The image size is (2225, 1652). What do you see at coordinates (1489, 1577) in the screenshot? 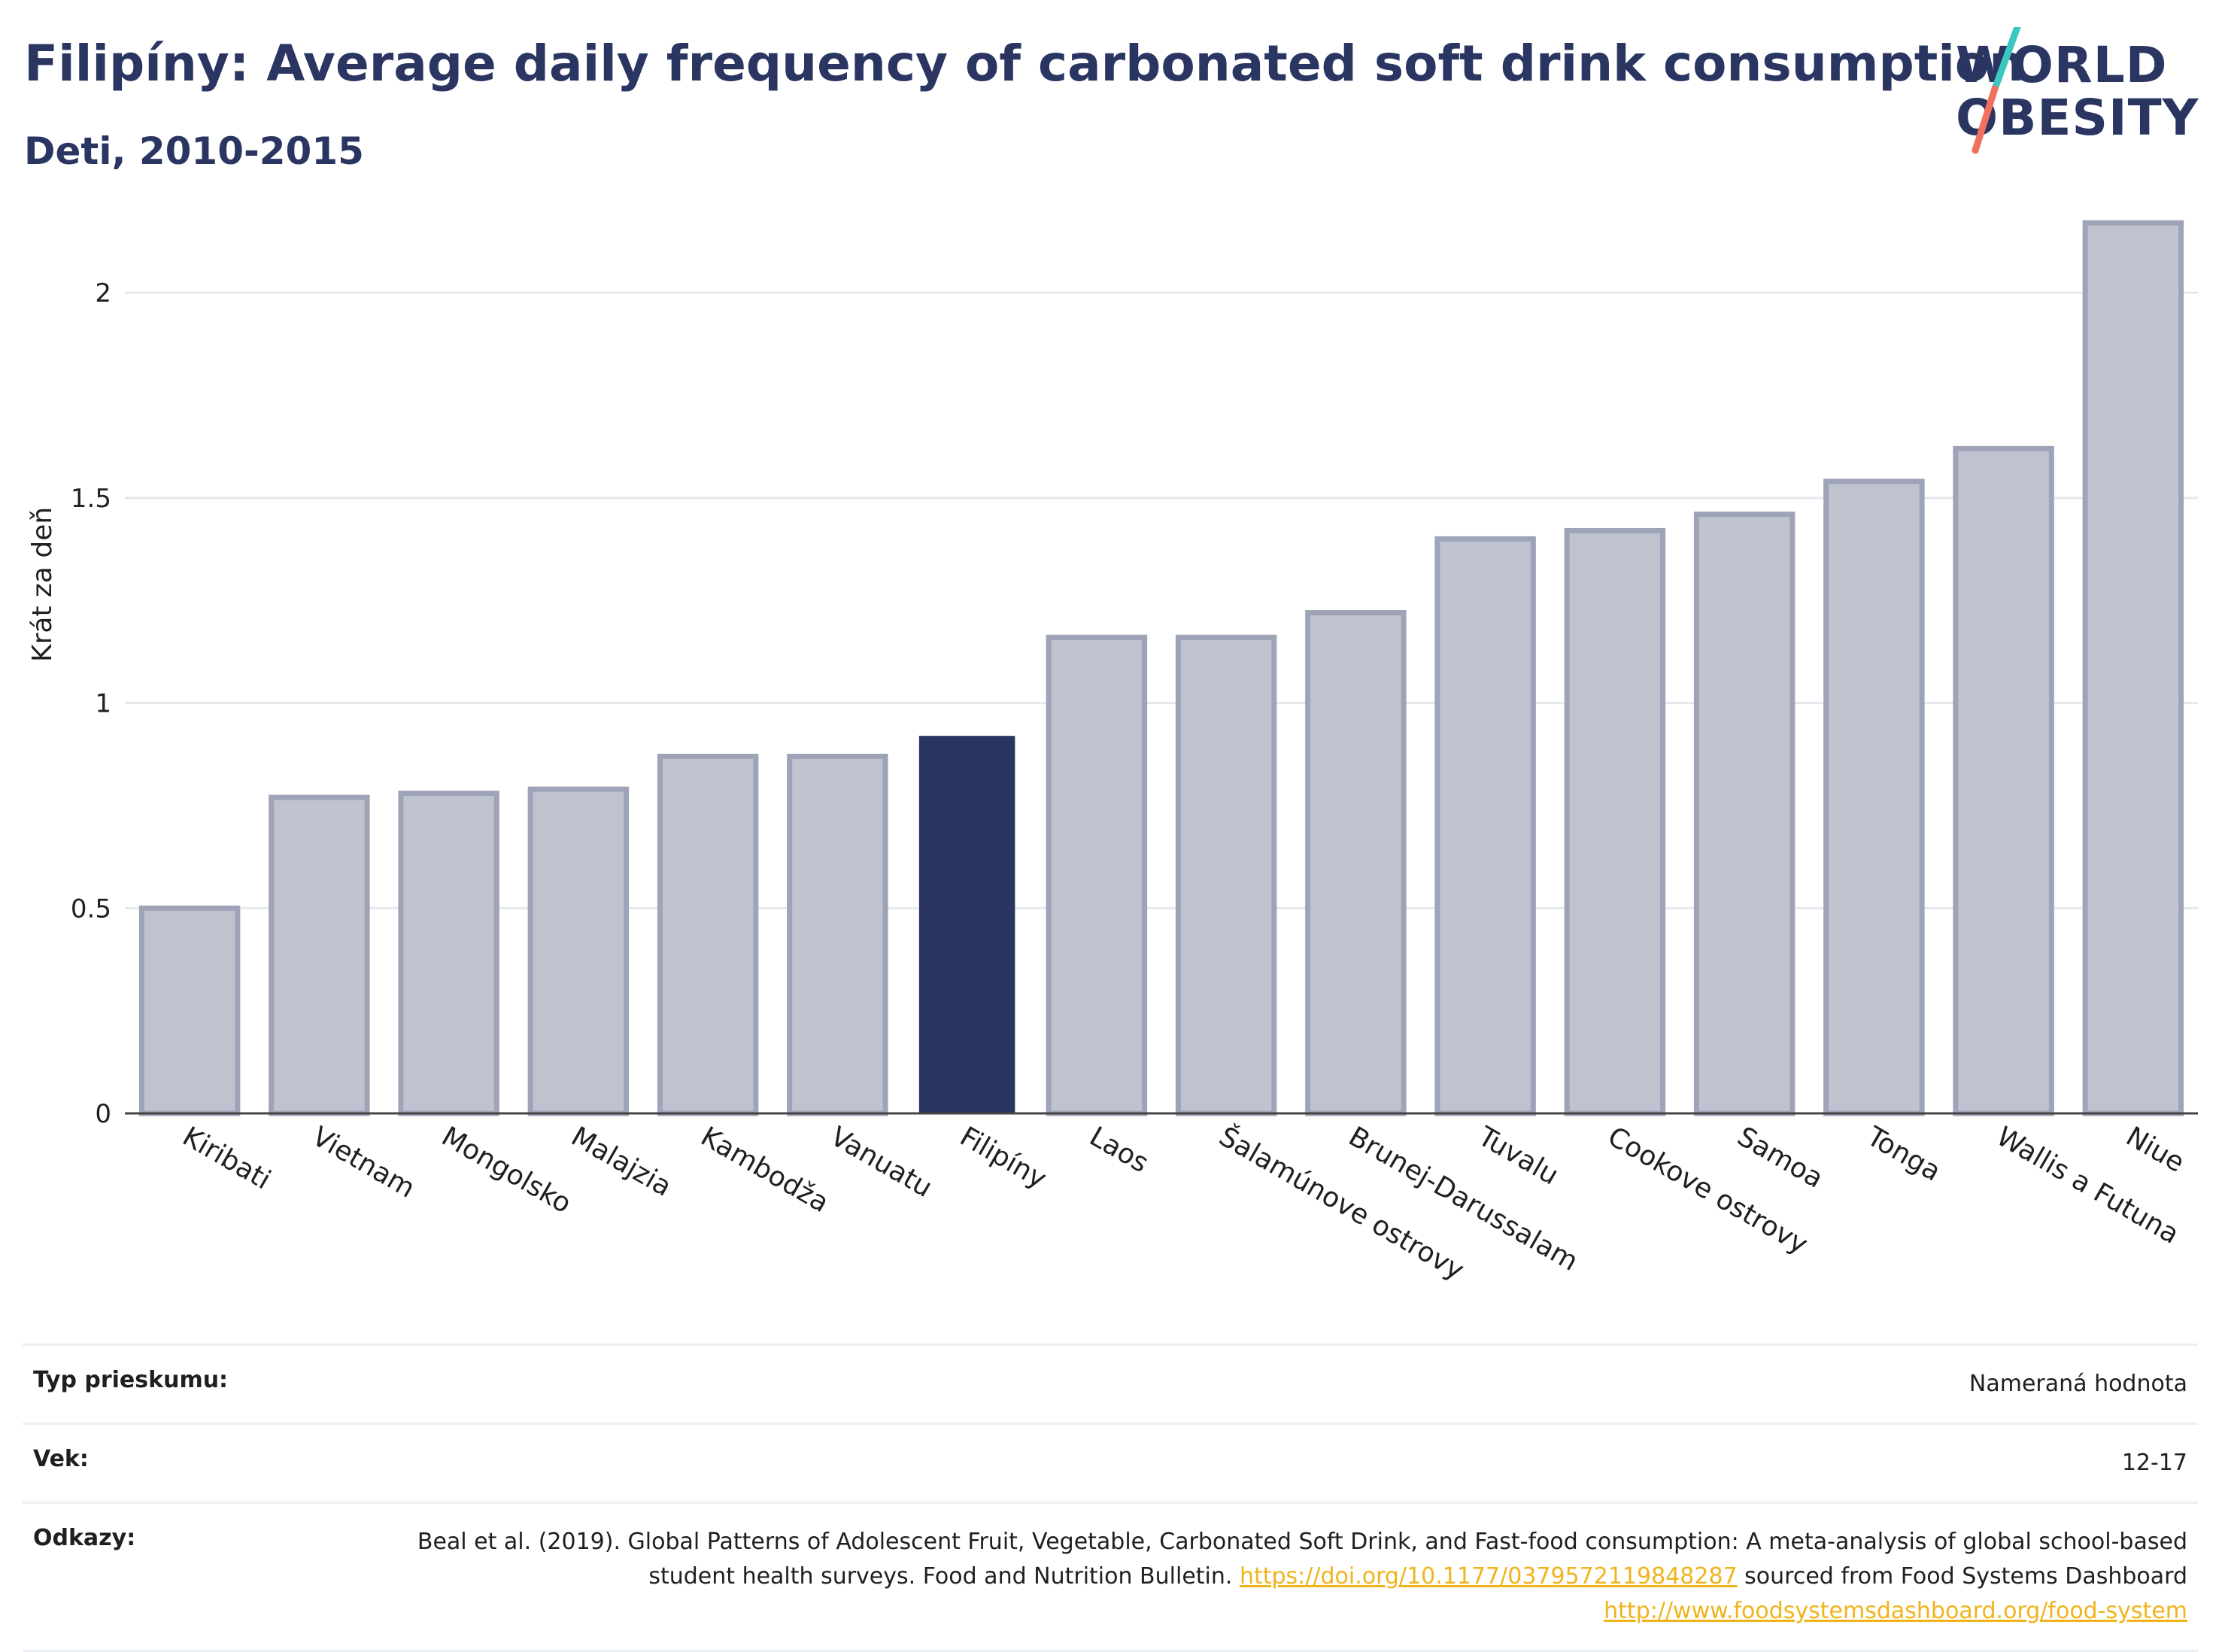
I see `doi-link: https://doi.org/10.1177/0379572119848287` at bounding box center [1489, 1577].